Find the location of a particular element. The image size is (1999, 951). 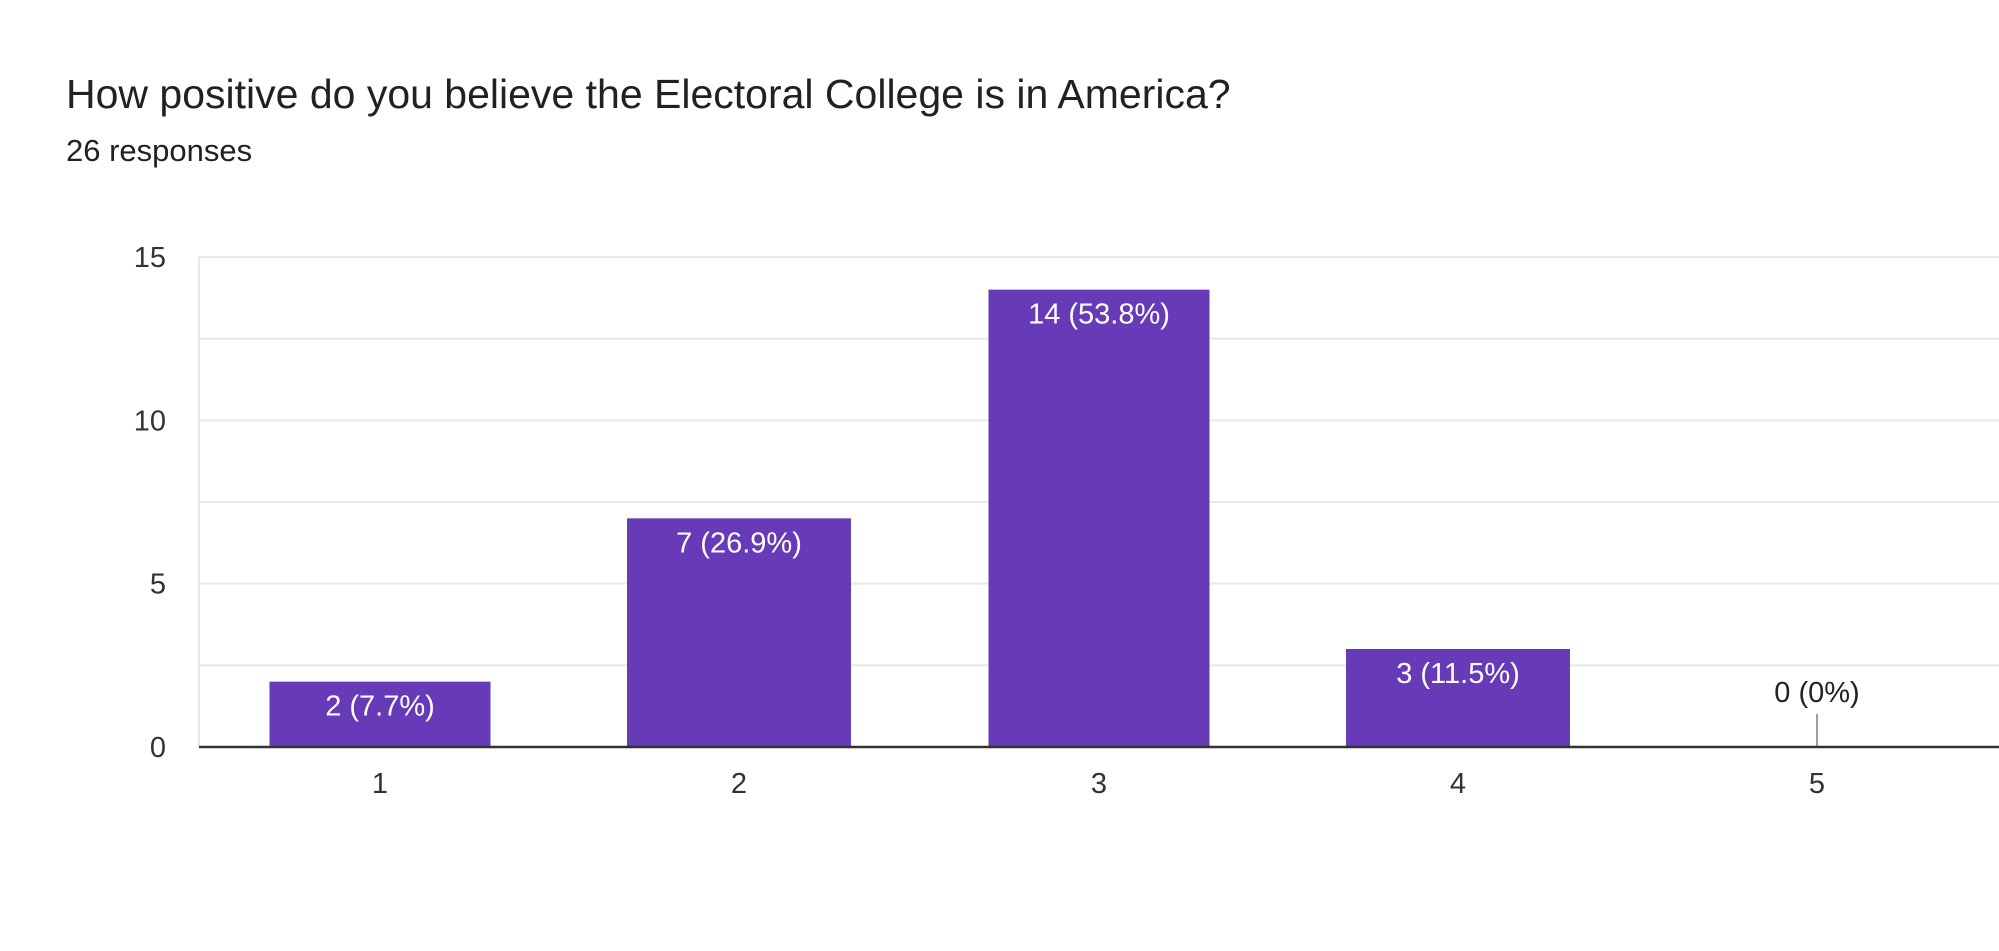

data-label: 3 (11.5%) is located at coordinates (1458, 674).